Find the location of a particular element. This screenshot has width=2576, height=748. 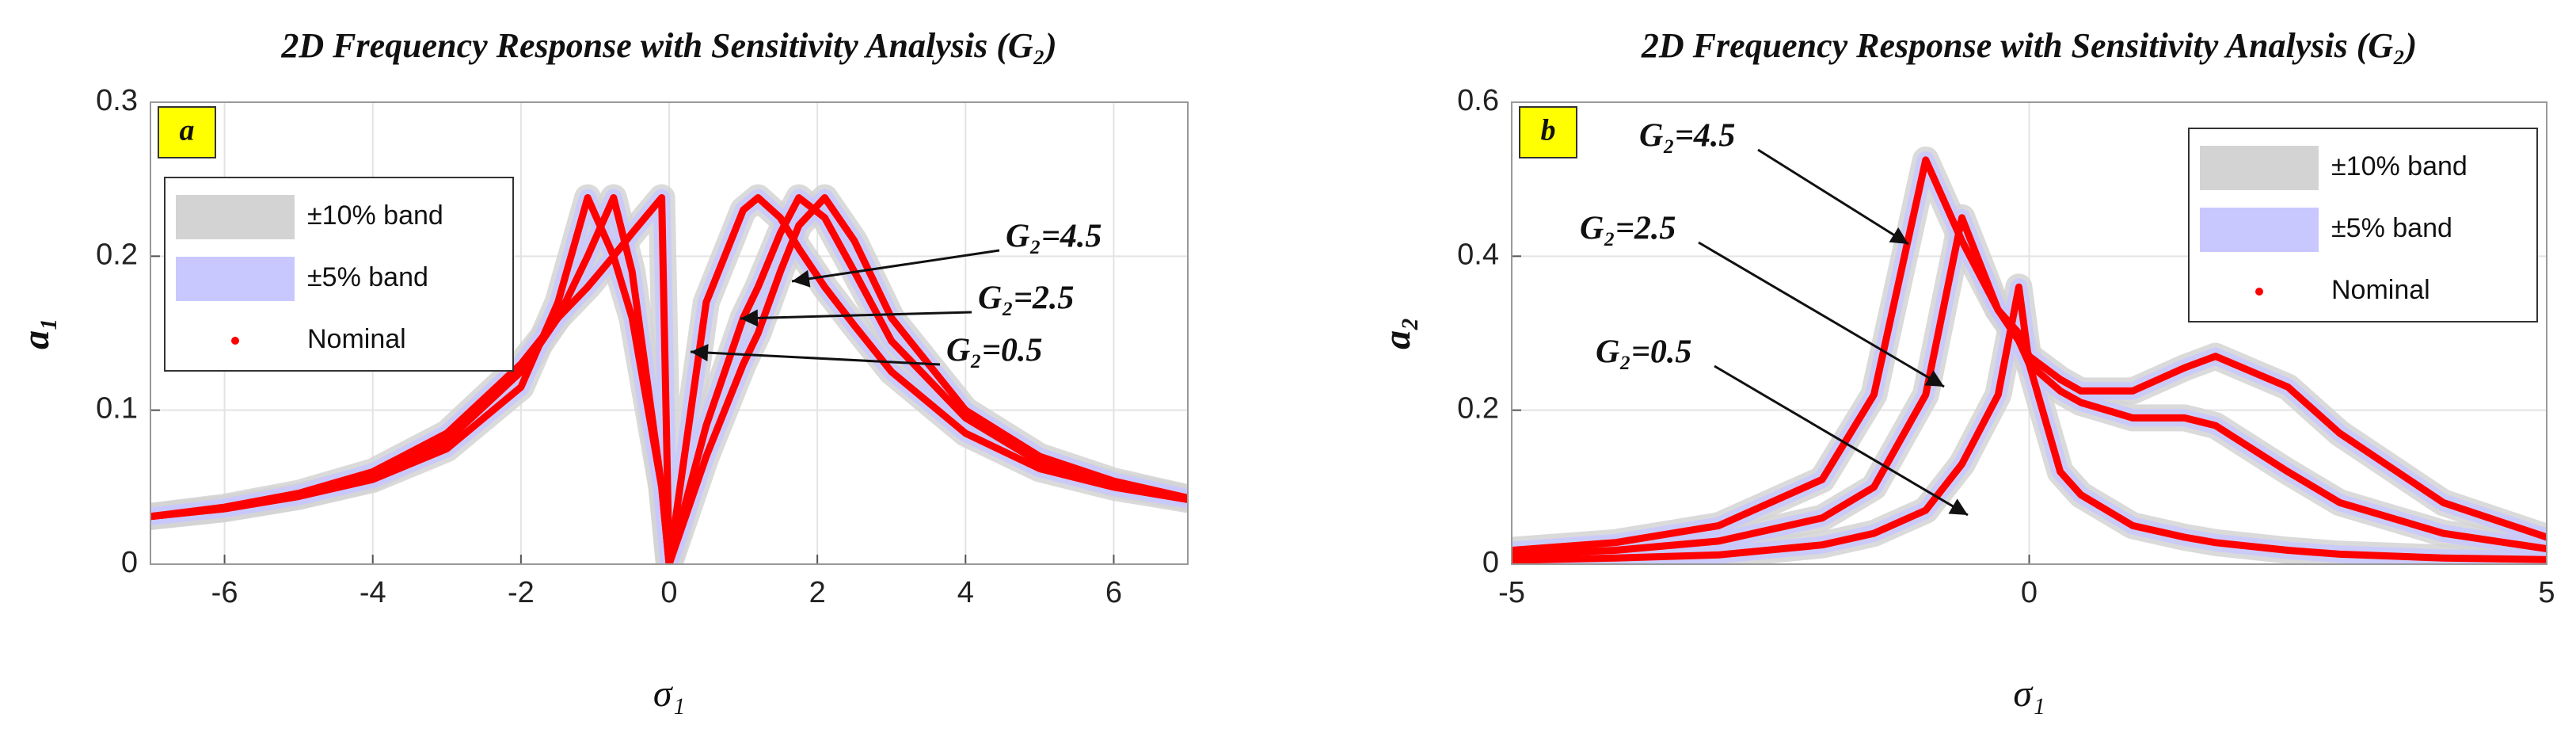

x-tick-label: -6 is located at coordinates (224, 592).